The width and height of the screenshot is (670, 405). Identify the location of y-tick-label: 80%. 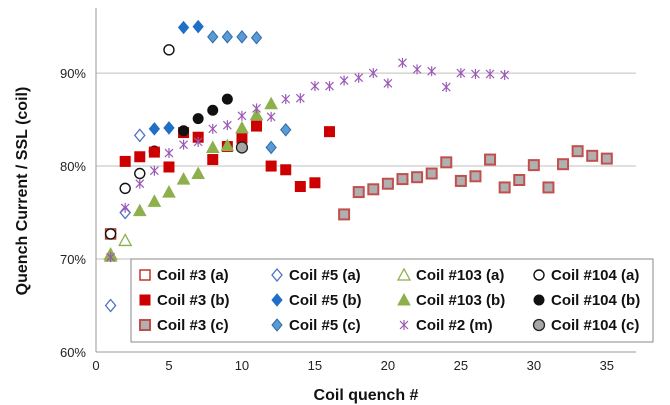
(73, 166).